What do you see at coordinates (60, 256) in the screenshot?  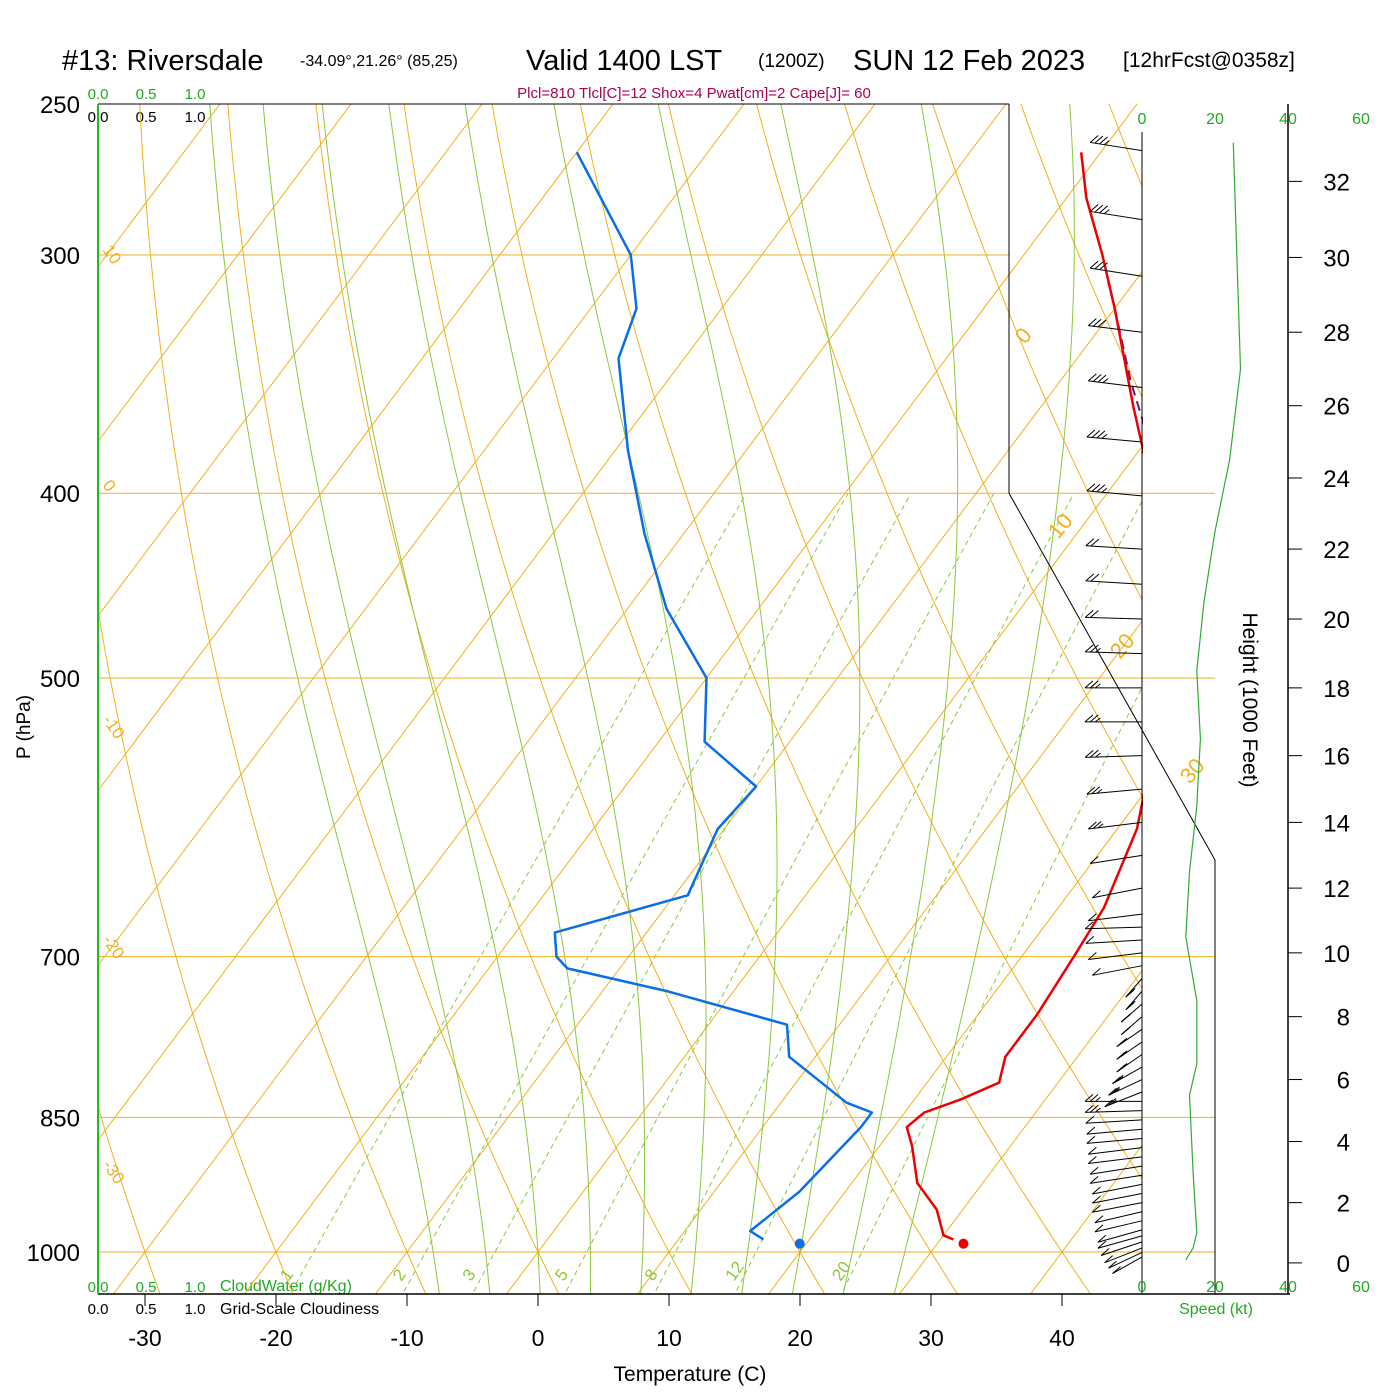 I see `pressure-tick-label: 300` at bounding box center [60, 256].